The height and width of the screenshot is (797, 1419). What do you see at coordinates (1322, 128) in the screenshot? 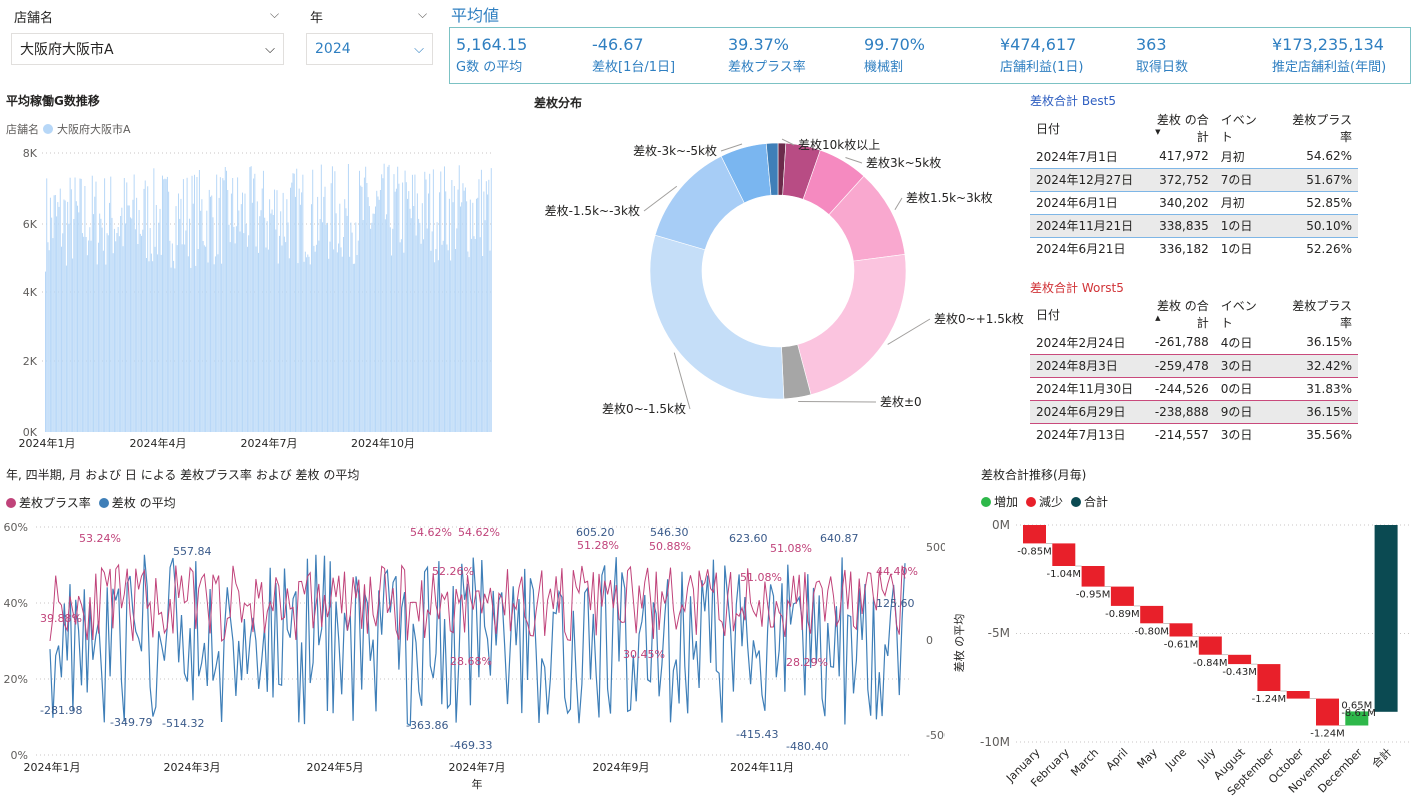
I see `column-header: 差枚プラス率` at bounding box center [1322, 128].